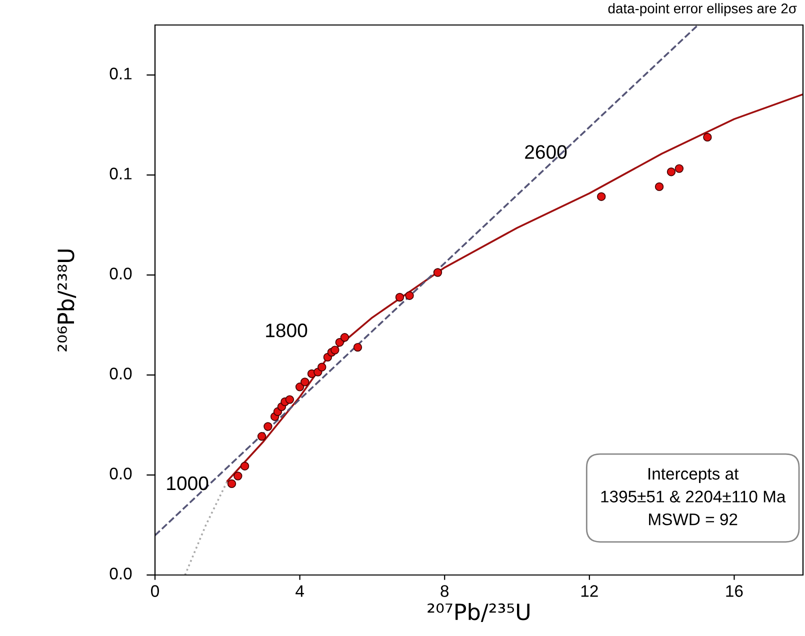 Image resolution: width=805 pixels, height=636 pixels. Describe the element at coordinates (187, 483) in the screenshot. I see `annotation: 1000` at that location.